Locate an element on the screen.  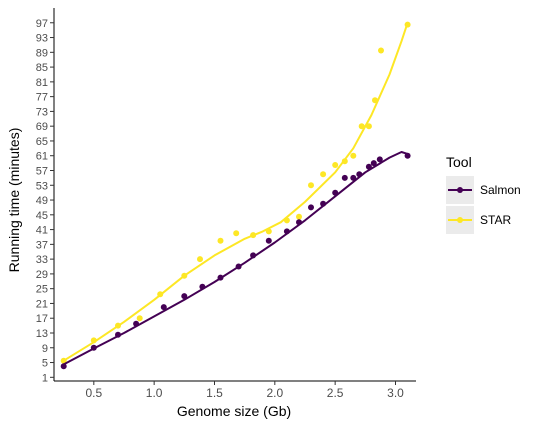
y-tick-label: 41 is located at coordinates (42, 231).